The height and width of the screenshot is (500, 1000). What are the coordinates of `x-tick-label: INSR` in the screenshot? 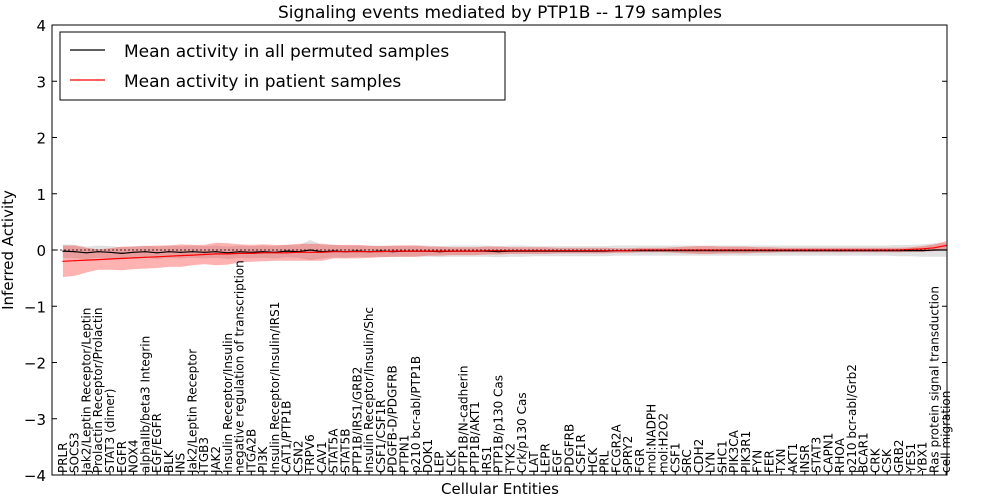 It's located at (805, 459).